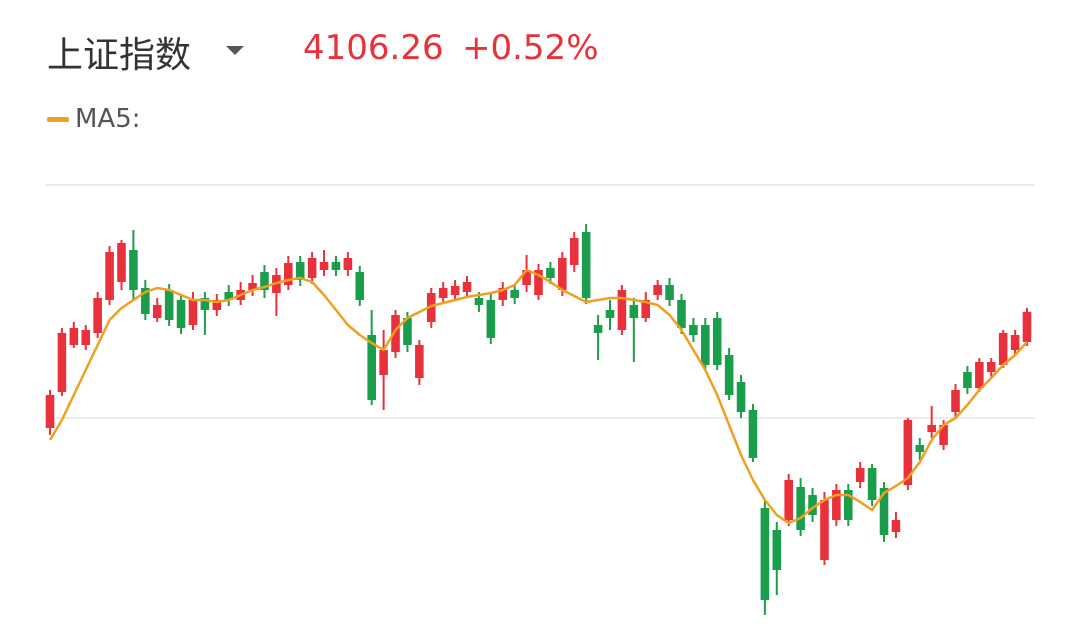 Image resolution: width=1081 pixels, height=634 pixels. Describe the element at coordinates (108, 119) in the screenshot. I see `legend-label: MA5:` at that location.